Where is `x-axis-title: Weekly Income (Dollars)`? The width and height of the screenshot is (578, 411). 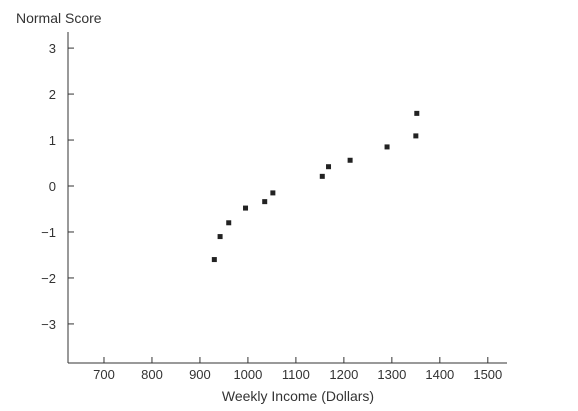 x-axis-title: Weekly Income (Dollars) is located at coordinates (298, 396).